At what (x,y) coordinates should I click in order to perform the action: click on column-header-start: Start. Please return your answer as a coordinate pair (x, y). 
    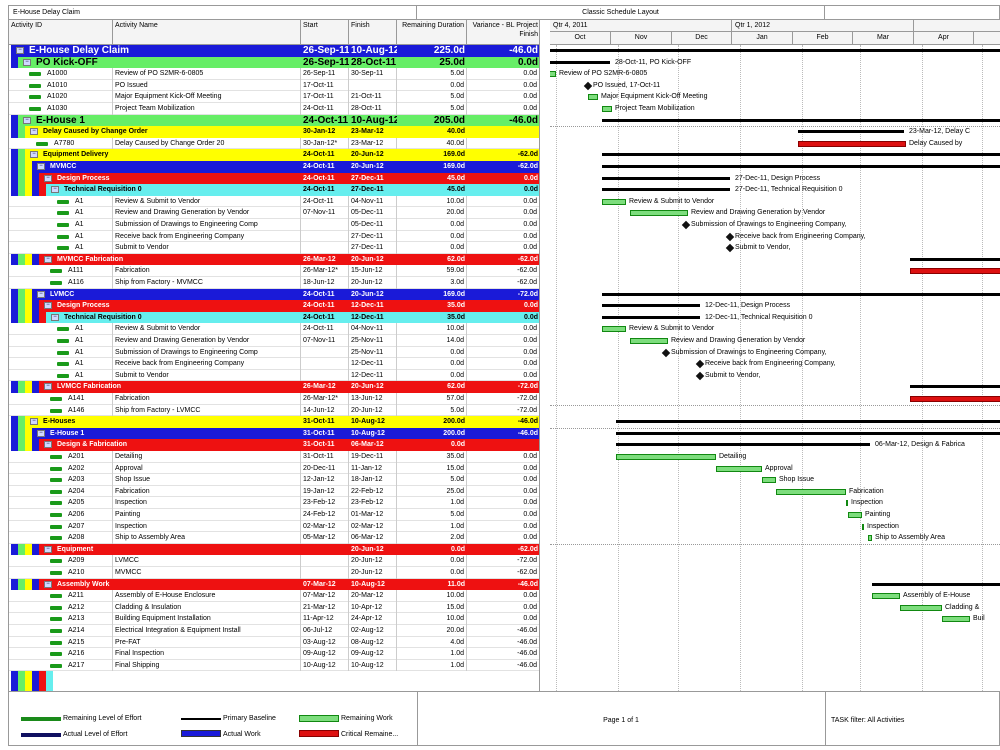
    Looking at the image, I should click on (325, 32).